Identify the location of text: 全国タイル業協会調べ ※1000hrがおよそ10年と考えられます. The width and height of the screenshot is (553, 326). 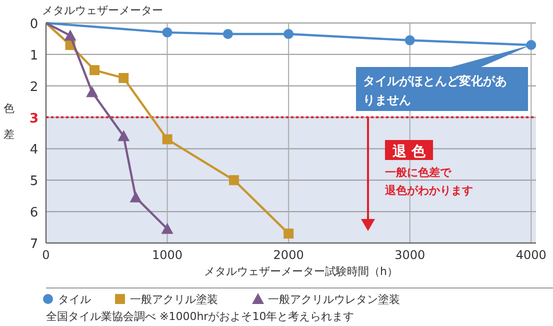
(200, 316).